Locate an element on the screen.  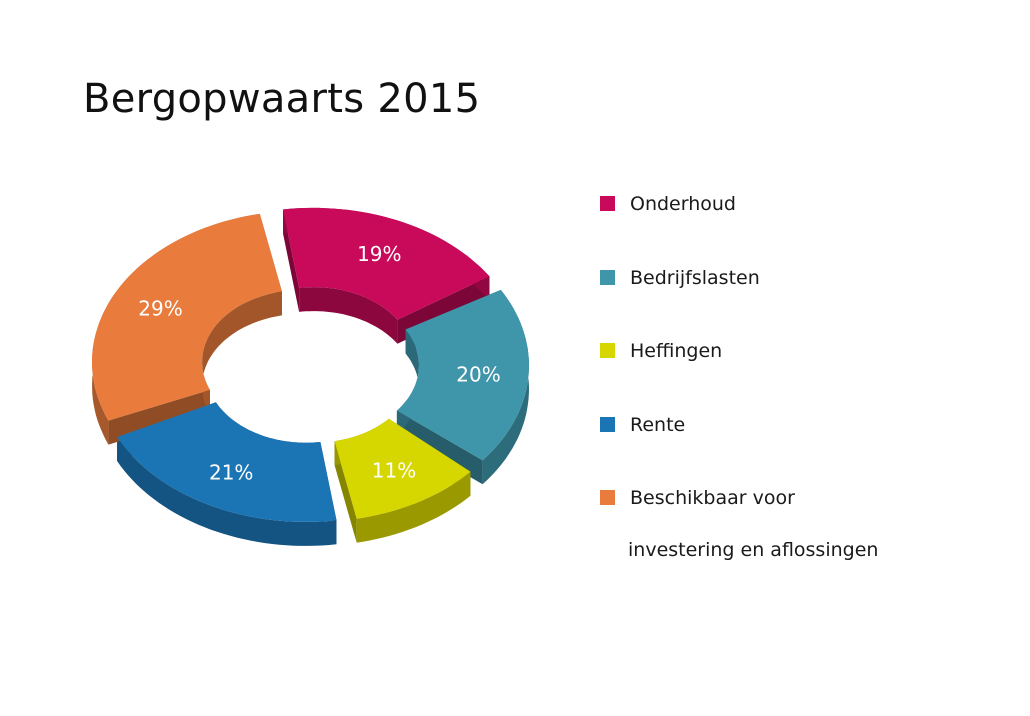
slice-heffingen is located at coordinates (402, 468).